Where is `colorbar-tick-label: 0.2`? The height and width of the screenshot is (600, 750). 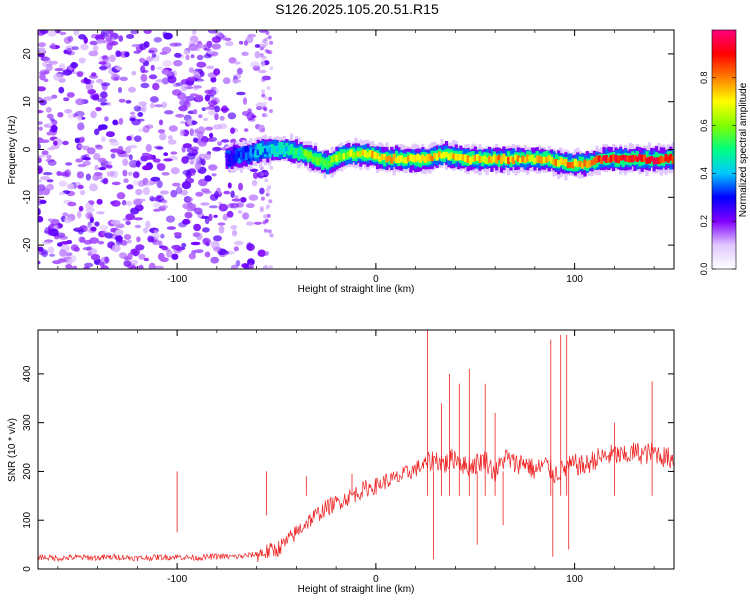 colorbar-tick-label: 0.2 is located at coordinates (704, 221).